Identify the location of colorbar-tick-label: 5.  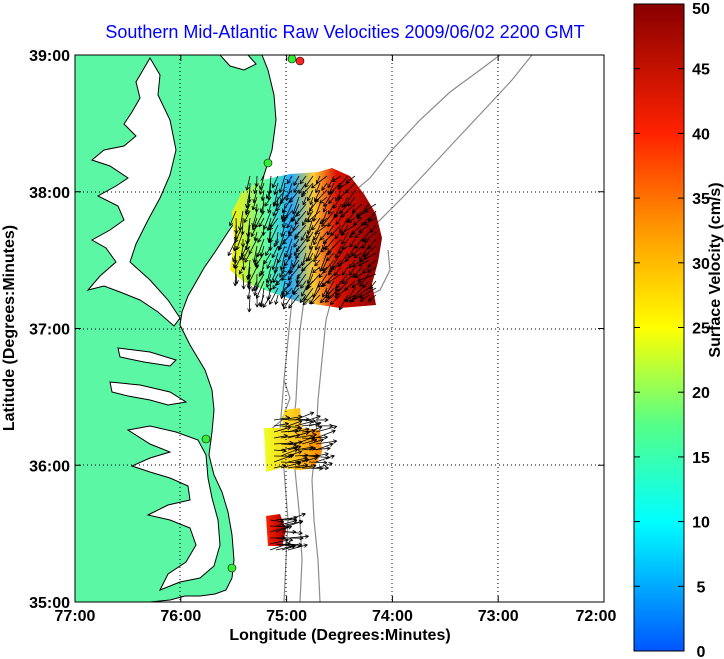
(701, 587).